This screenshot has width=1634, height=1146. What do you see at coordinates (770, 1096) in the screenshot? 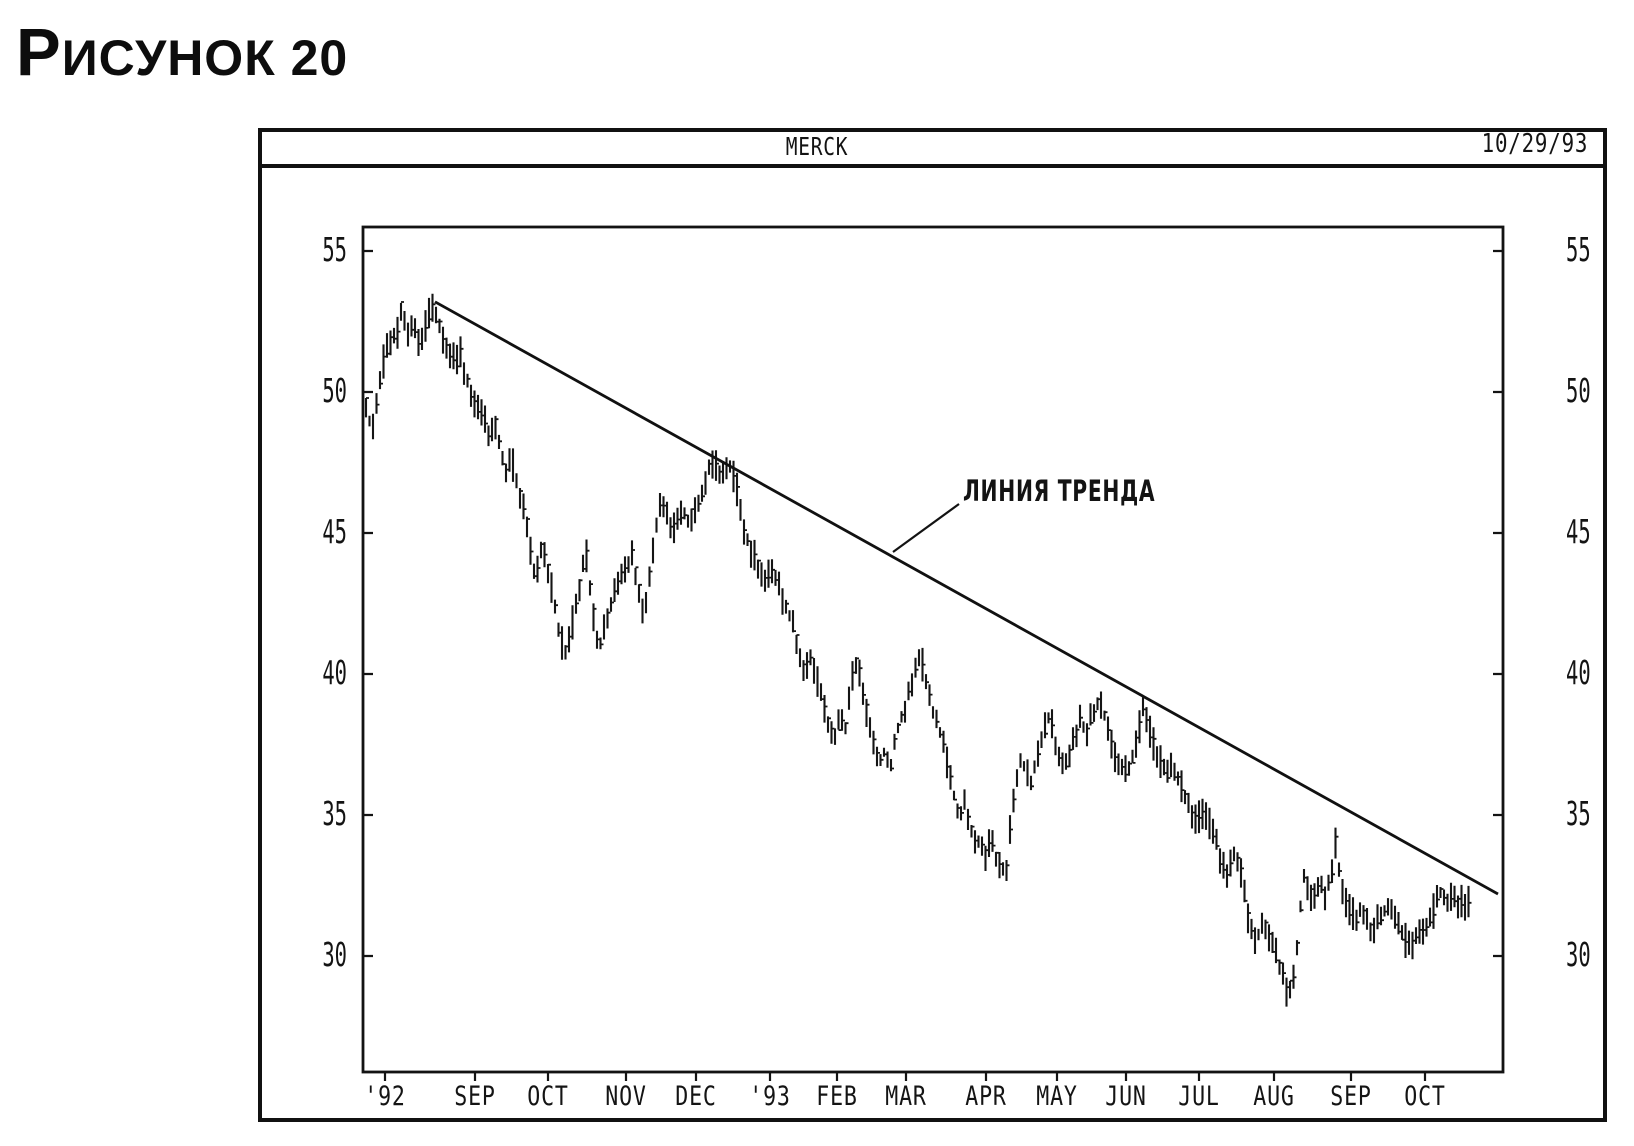
I see `x-axis-label: '93` at bounding box center [770, 1096].